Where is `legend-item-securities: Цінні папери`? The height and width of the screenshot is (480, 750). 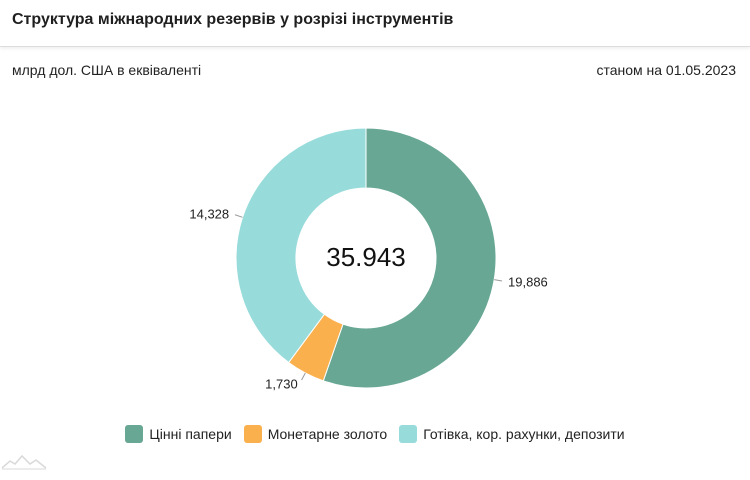
legend-item-securities: Цінні папери is located at coordinates (178, 434).